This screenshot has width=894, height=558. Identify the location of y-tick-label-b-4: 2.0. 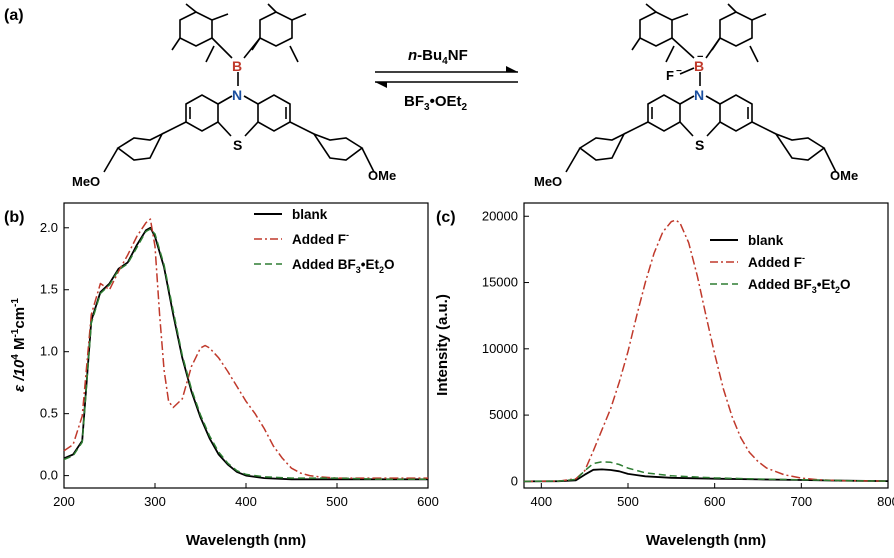
(49, 227).